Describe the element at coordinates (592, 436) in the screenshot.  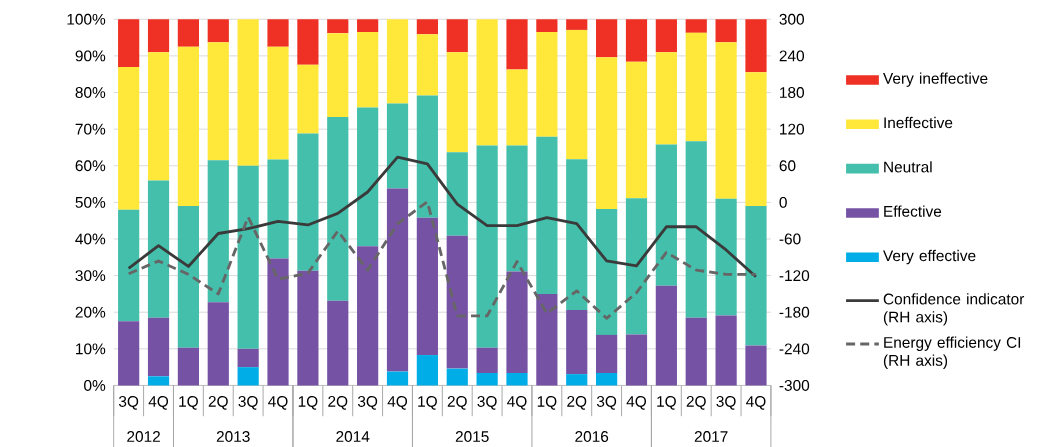
I see `text: 2016` at that location.